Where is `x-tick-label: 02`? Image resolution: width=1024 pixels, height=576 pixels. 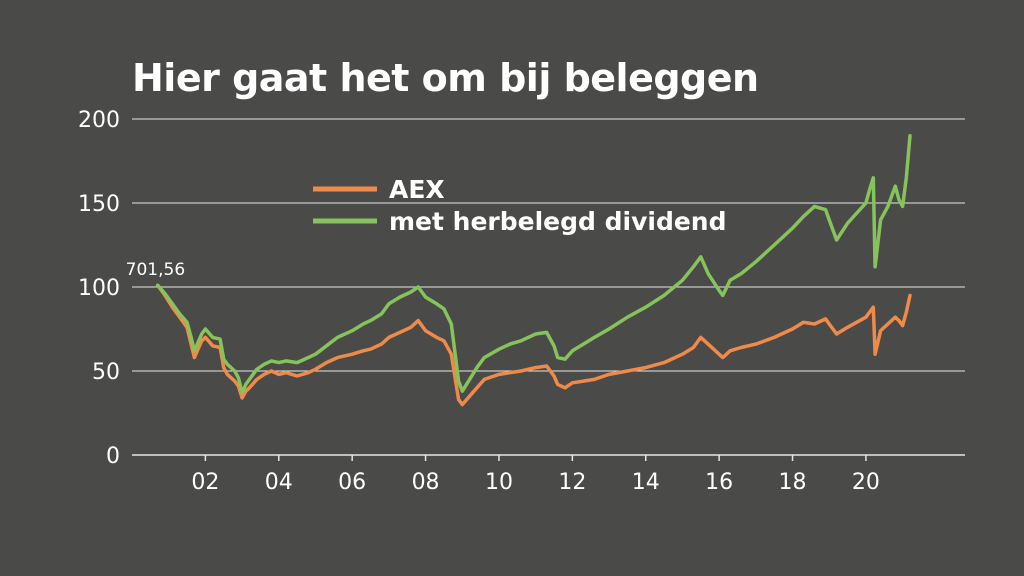
x-tick-label: 02 is located at coordinates (205, 482).